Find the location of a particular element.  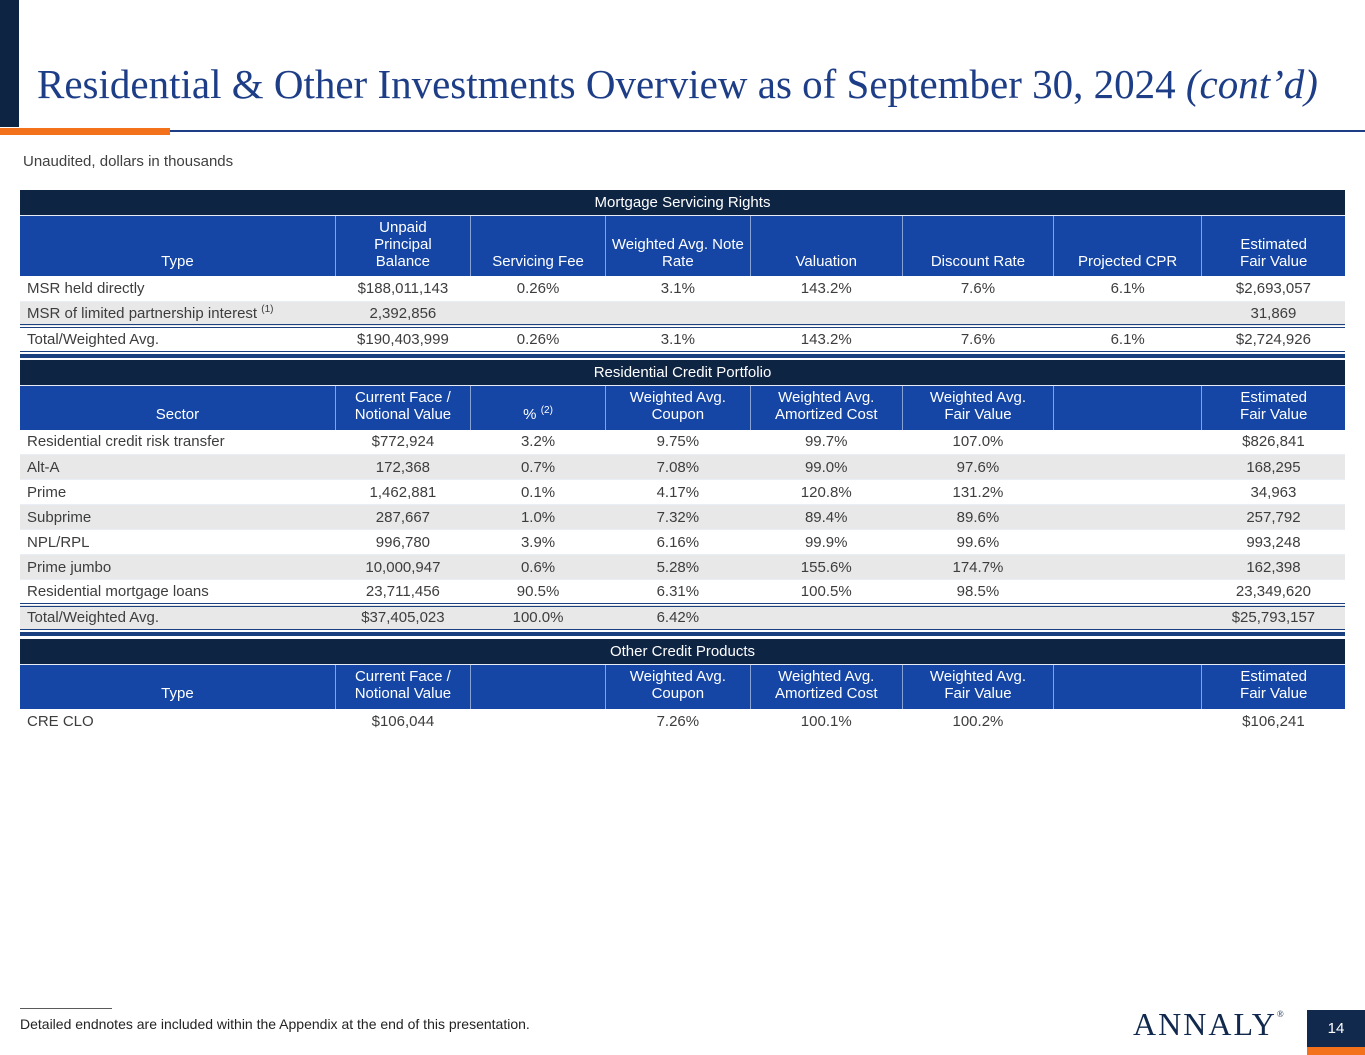

endnote-divider is located at coordinates (66, 1008).